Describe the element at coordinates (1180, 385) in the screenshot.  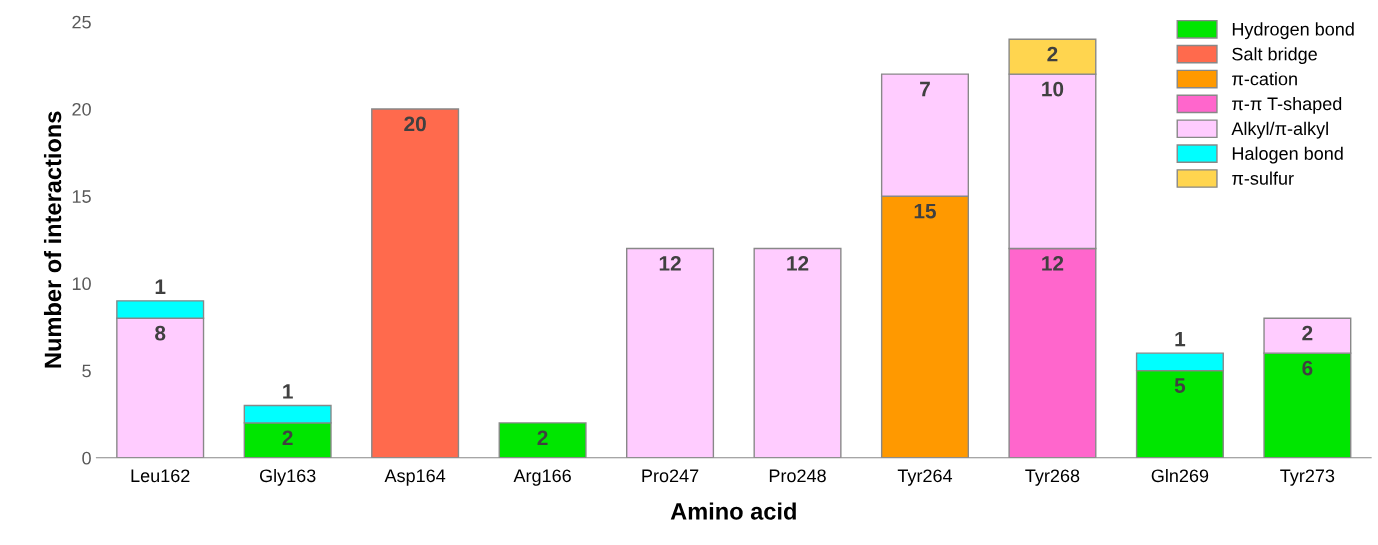
I see `data-label: 5` at that location.